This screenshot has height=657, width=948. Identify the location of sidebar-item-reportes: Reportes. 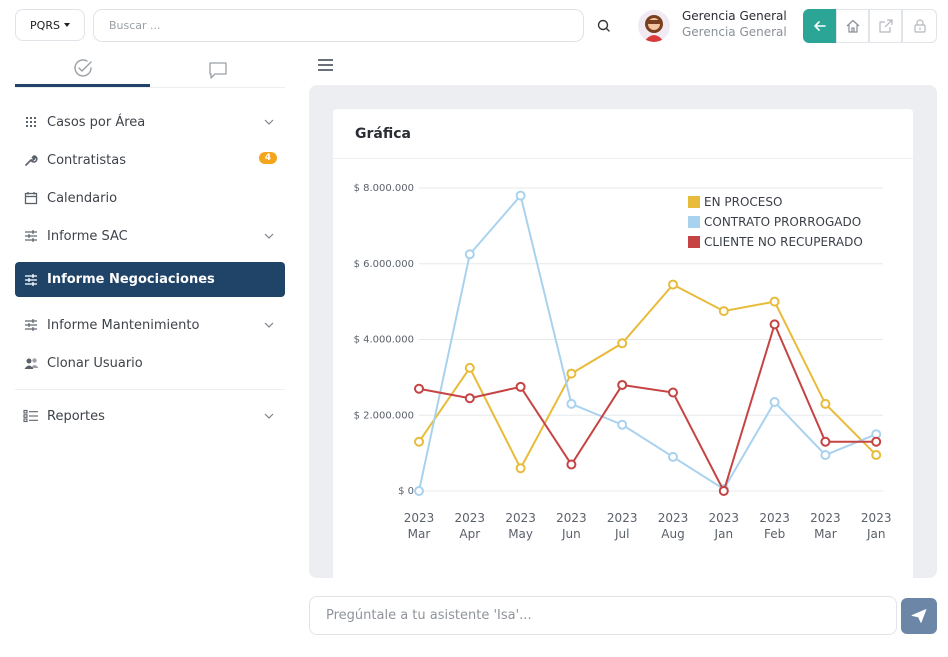
(150, 416).